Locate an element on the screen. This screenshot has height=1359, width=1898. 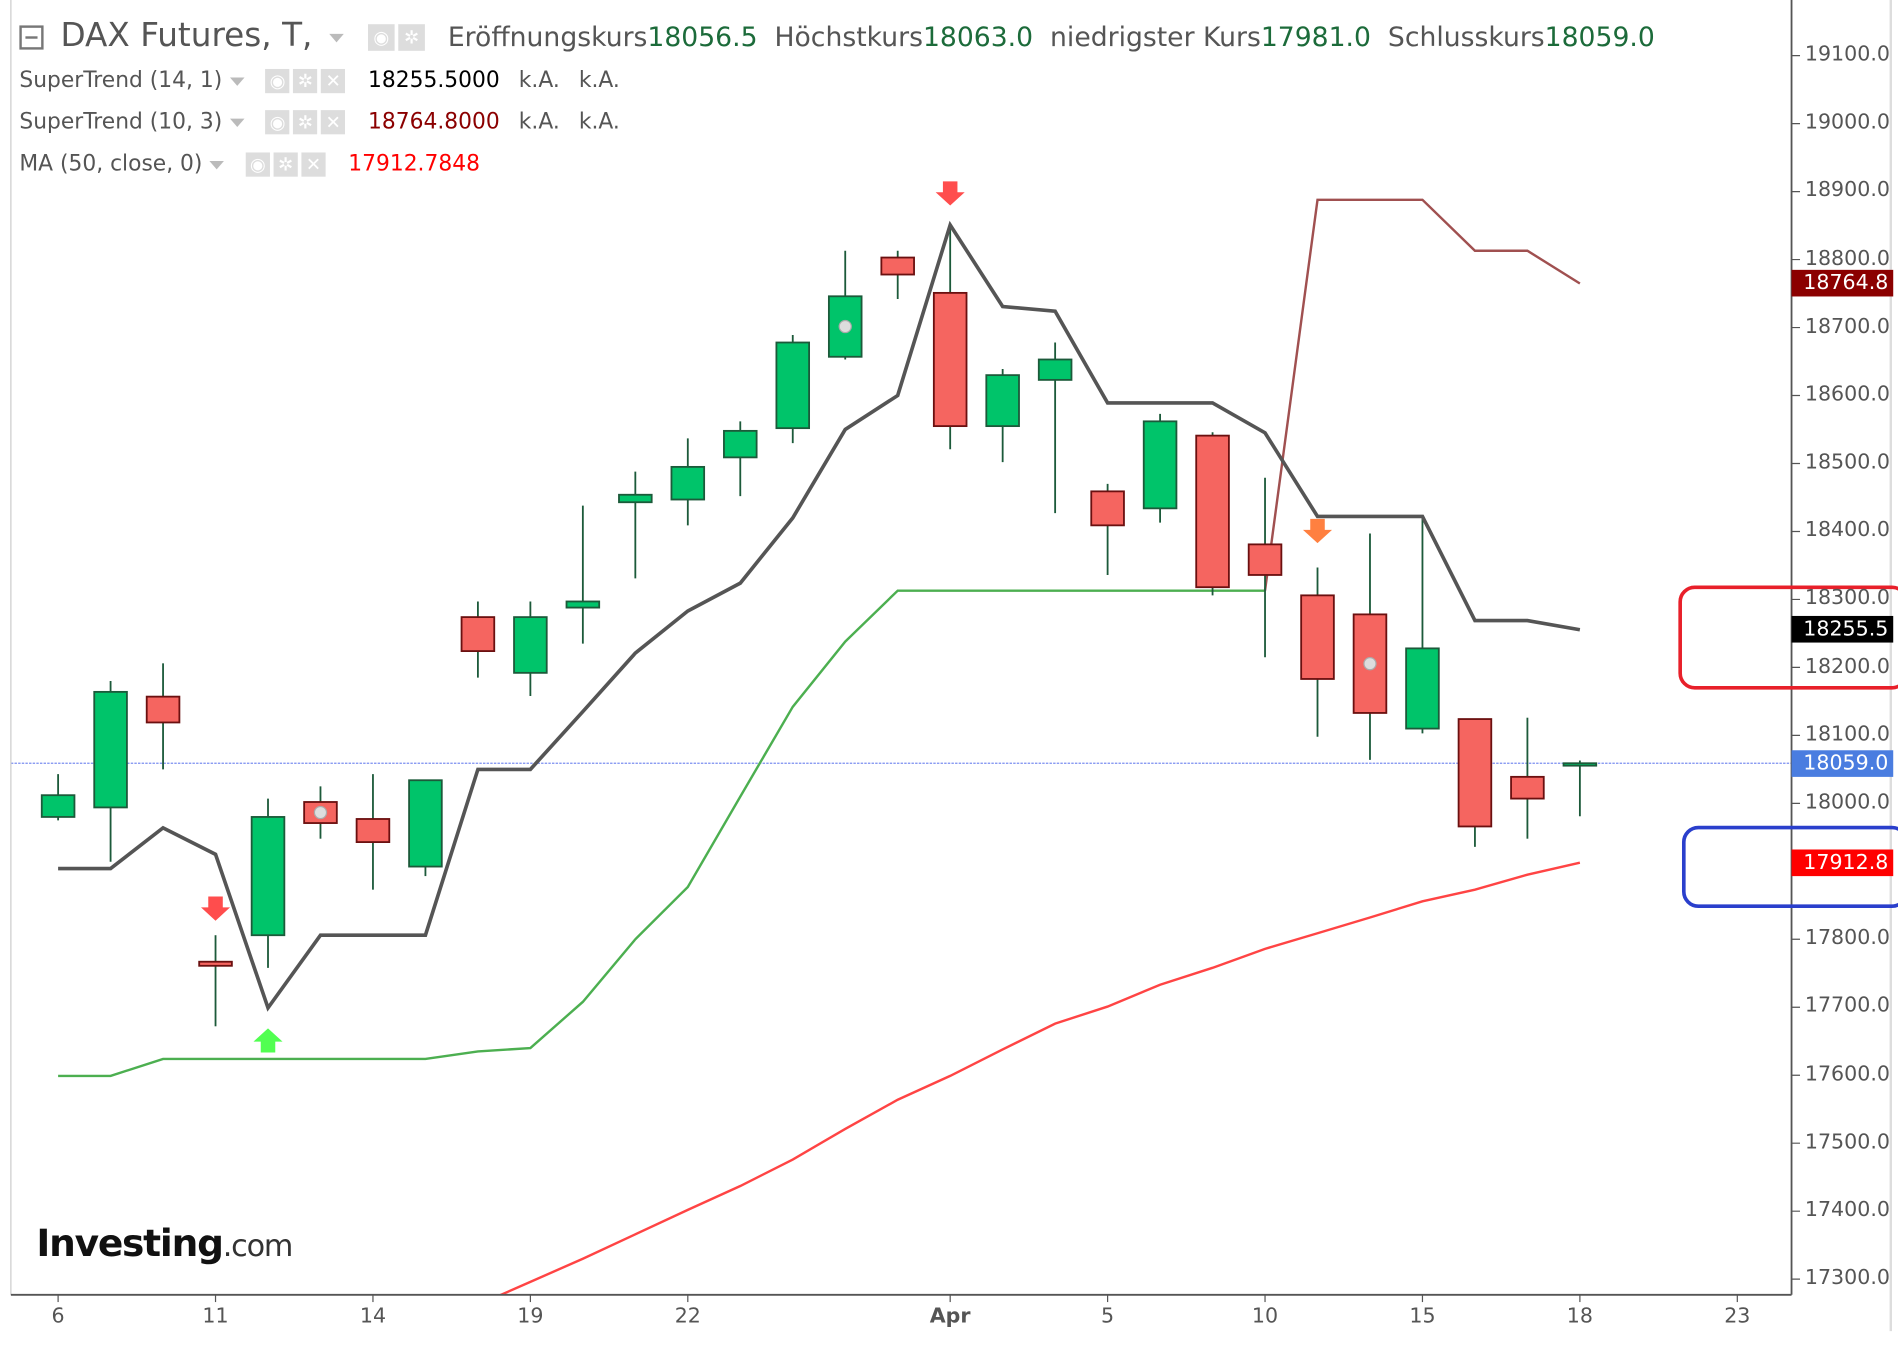
y-tick-label: 17300.0 is located at coordinates (1847, 1278).